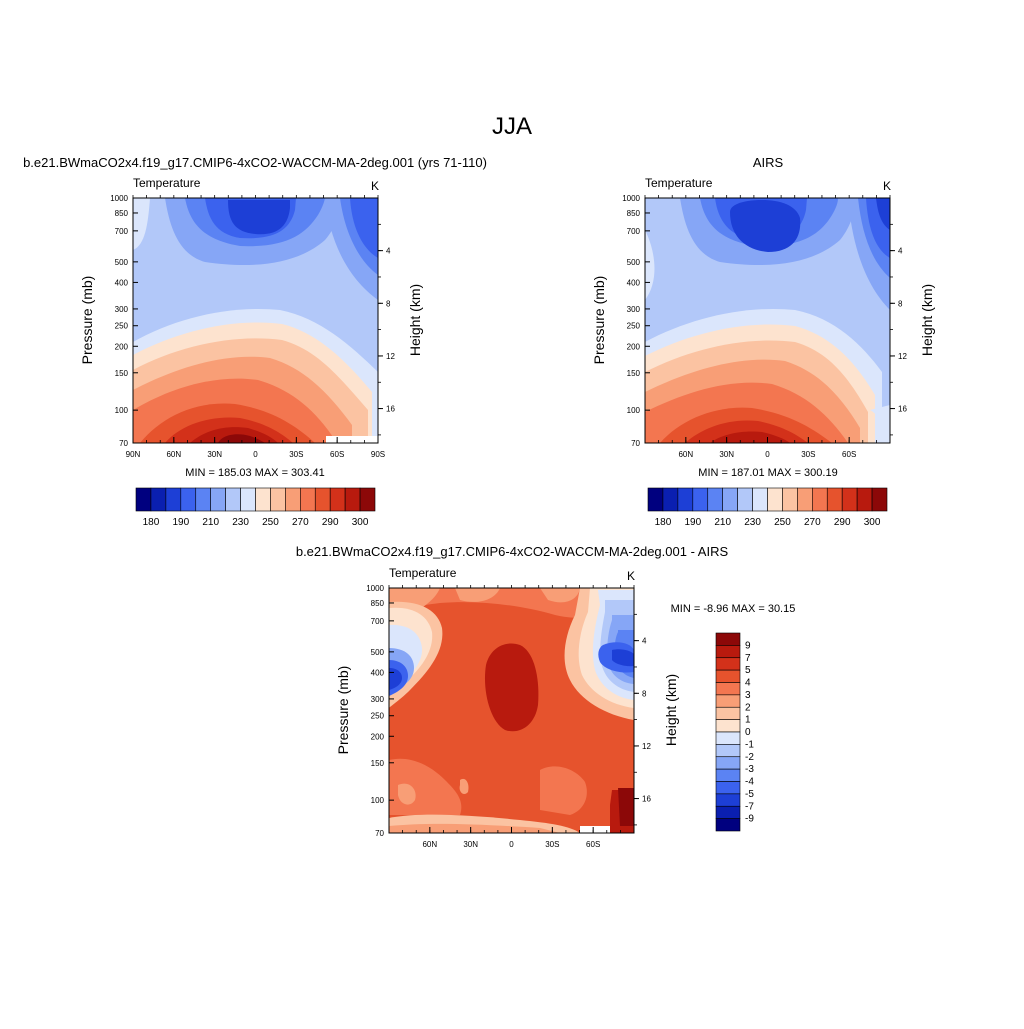  Describe the element at coordinates (887, 186) in the screenshot. I see `panel-airs-right-label: K` at that location.